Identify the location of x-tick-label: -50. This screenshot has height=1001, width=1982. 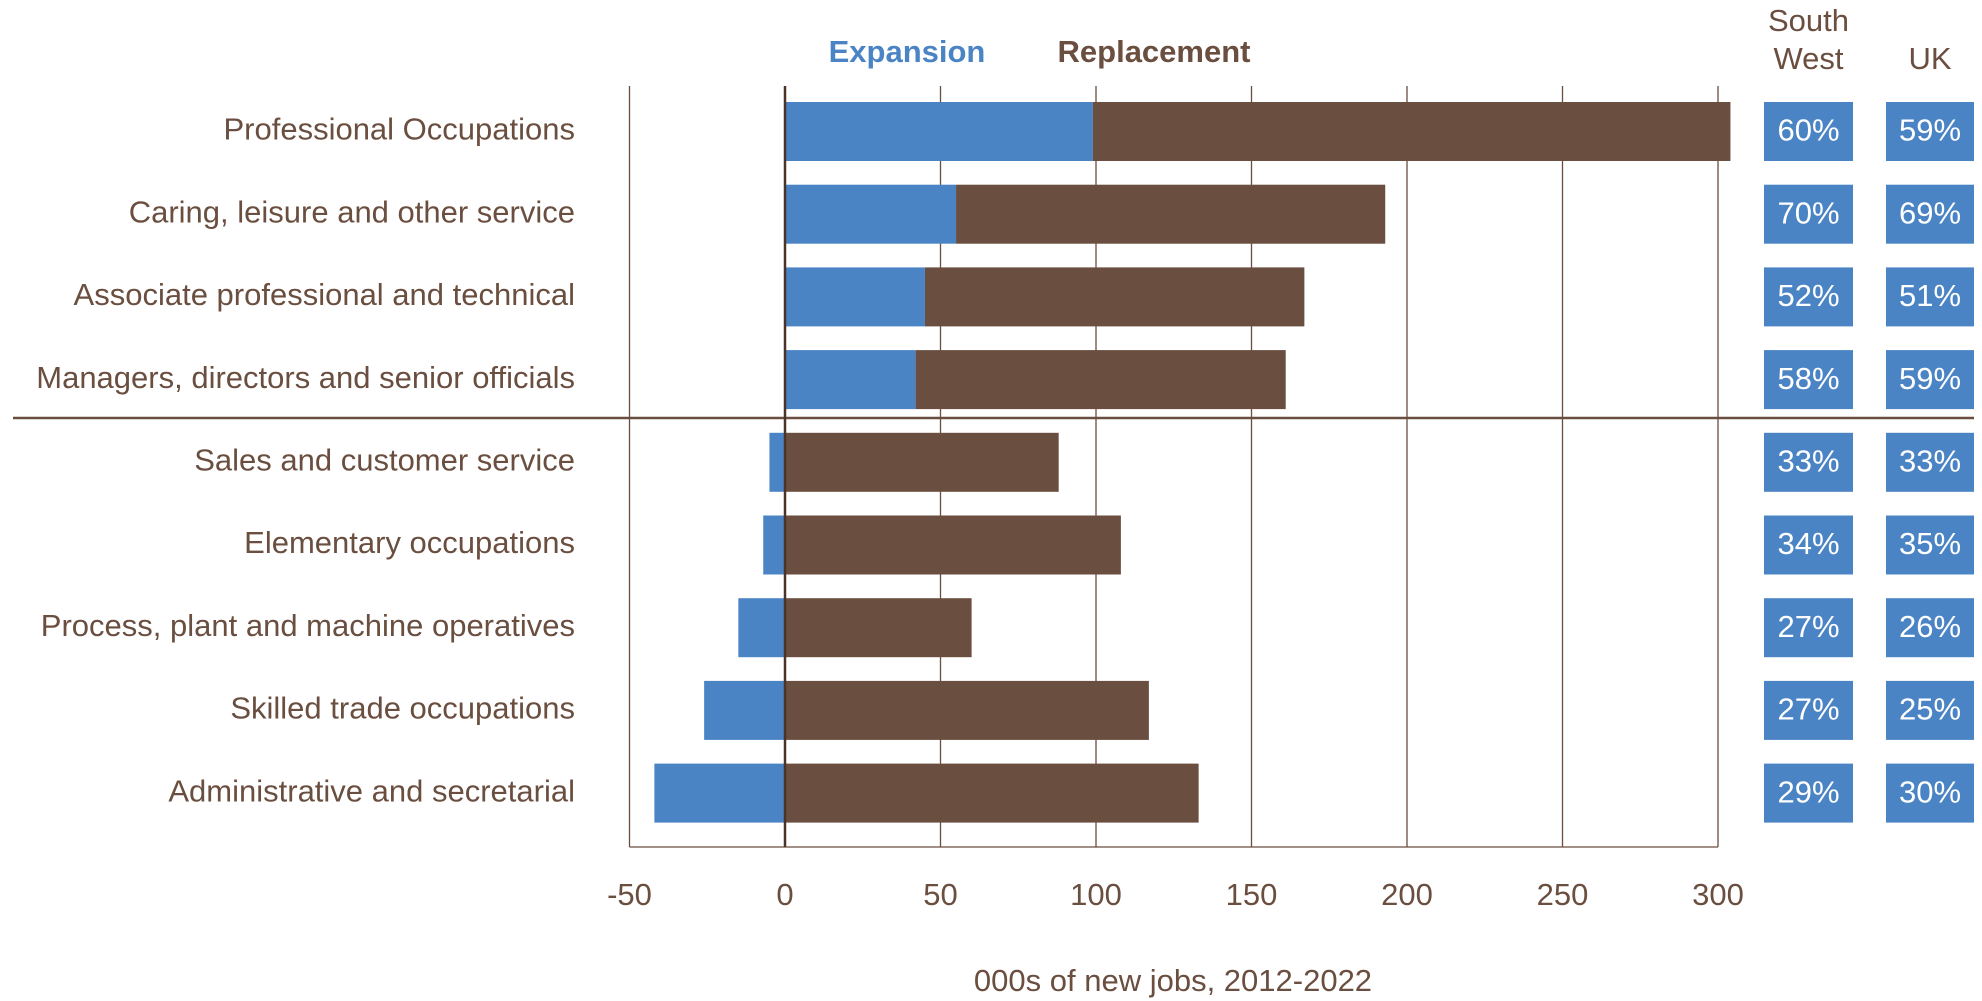
(629, 894).